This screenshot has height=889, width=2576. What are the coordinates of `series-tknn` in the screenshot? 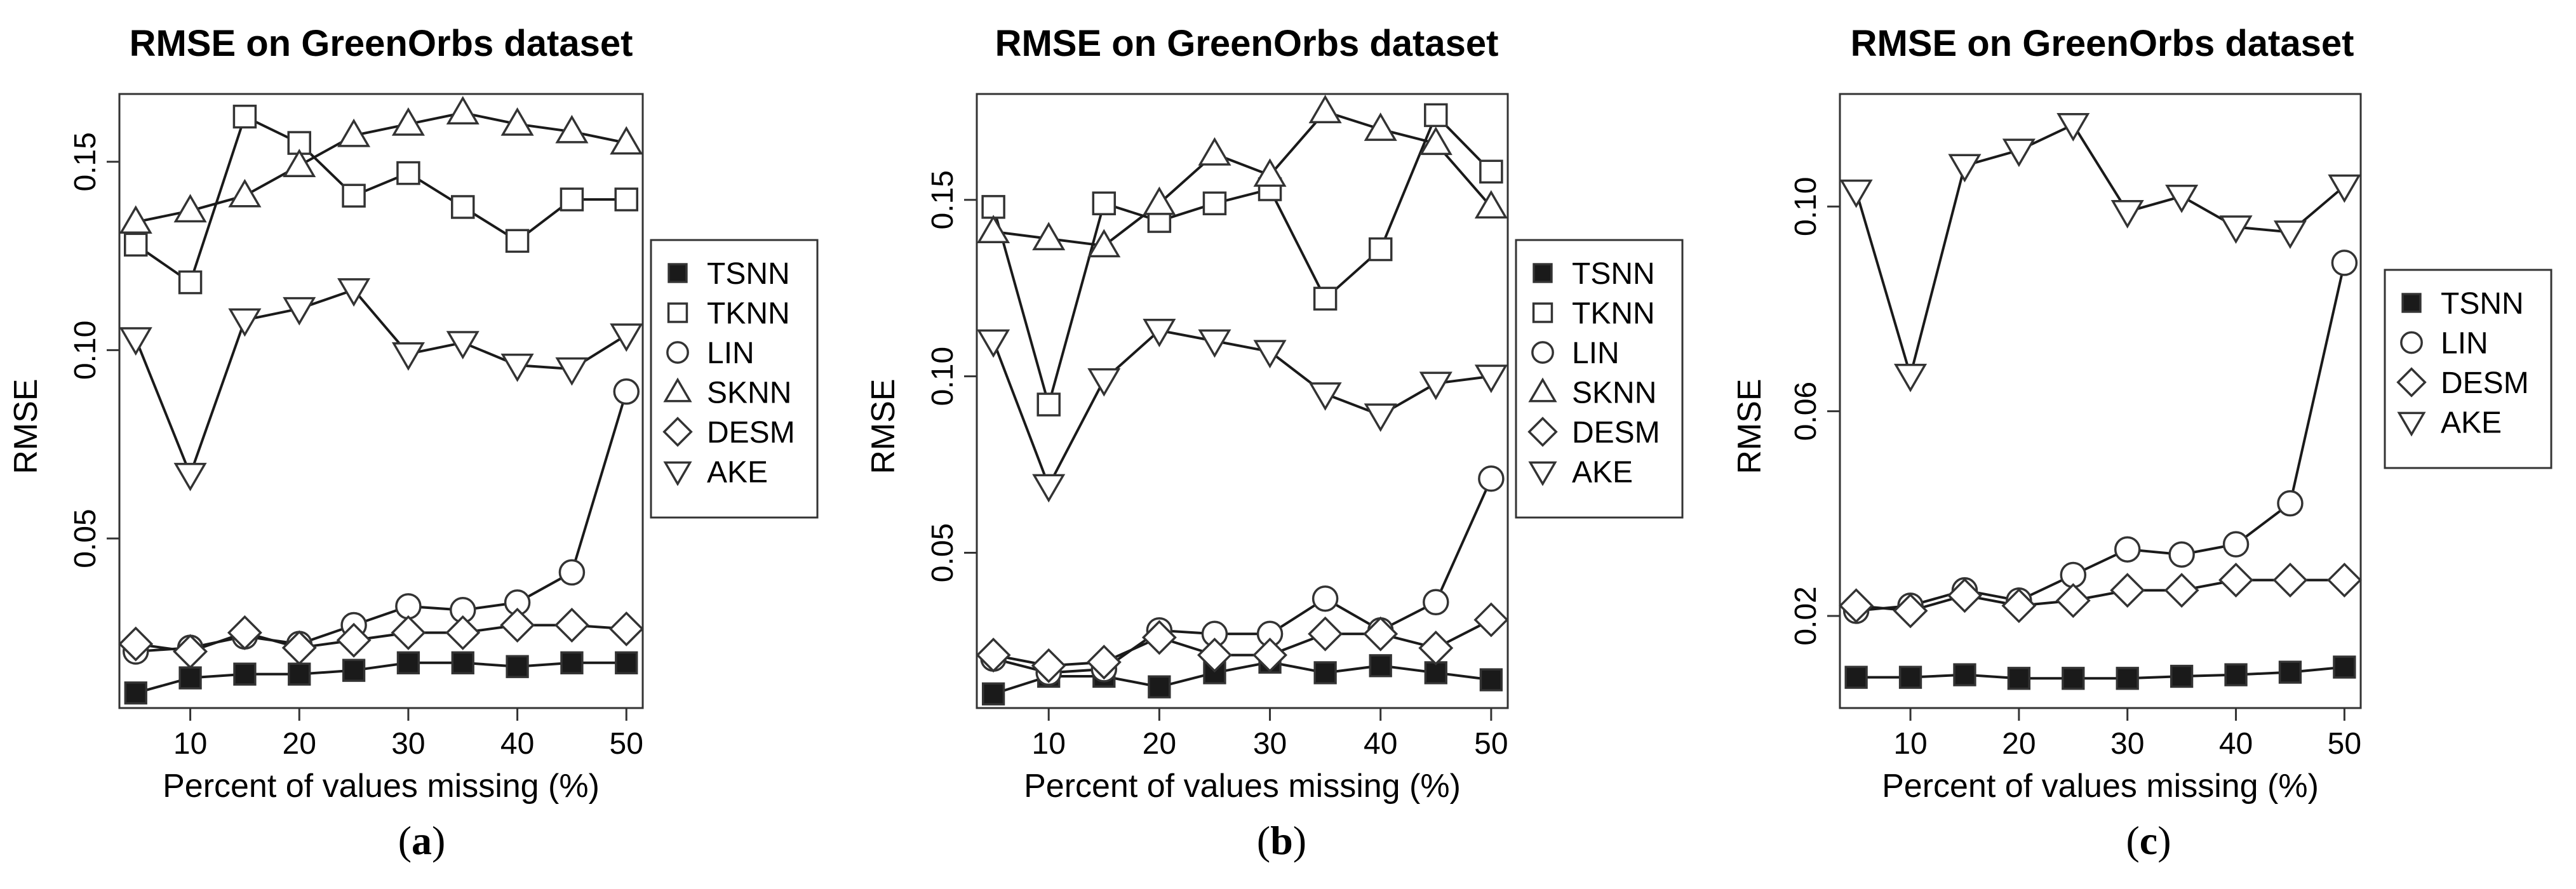 It's located at (381, 199).